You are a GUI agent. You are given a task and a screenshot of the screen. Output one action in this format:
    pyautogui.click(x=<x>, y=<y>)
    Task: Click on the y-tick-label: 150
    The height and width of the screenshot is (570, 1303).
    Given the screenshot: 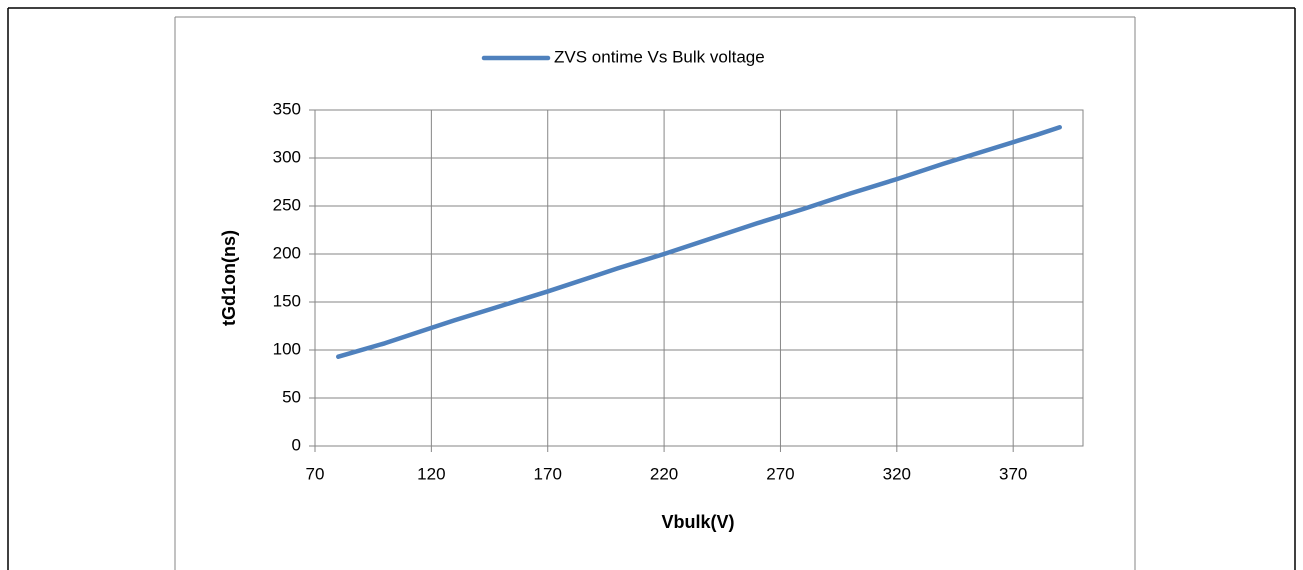 What is the action you would take?
    pyautogui.click(x=287, y=300)
    